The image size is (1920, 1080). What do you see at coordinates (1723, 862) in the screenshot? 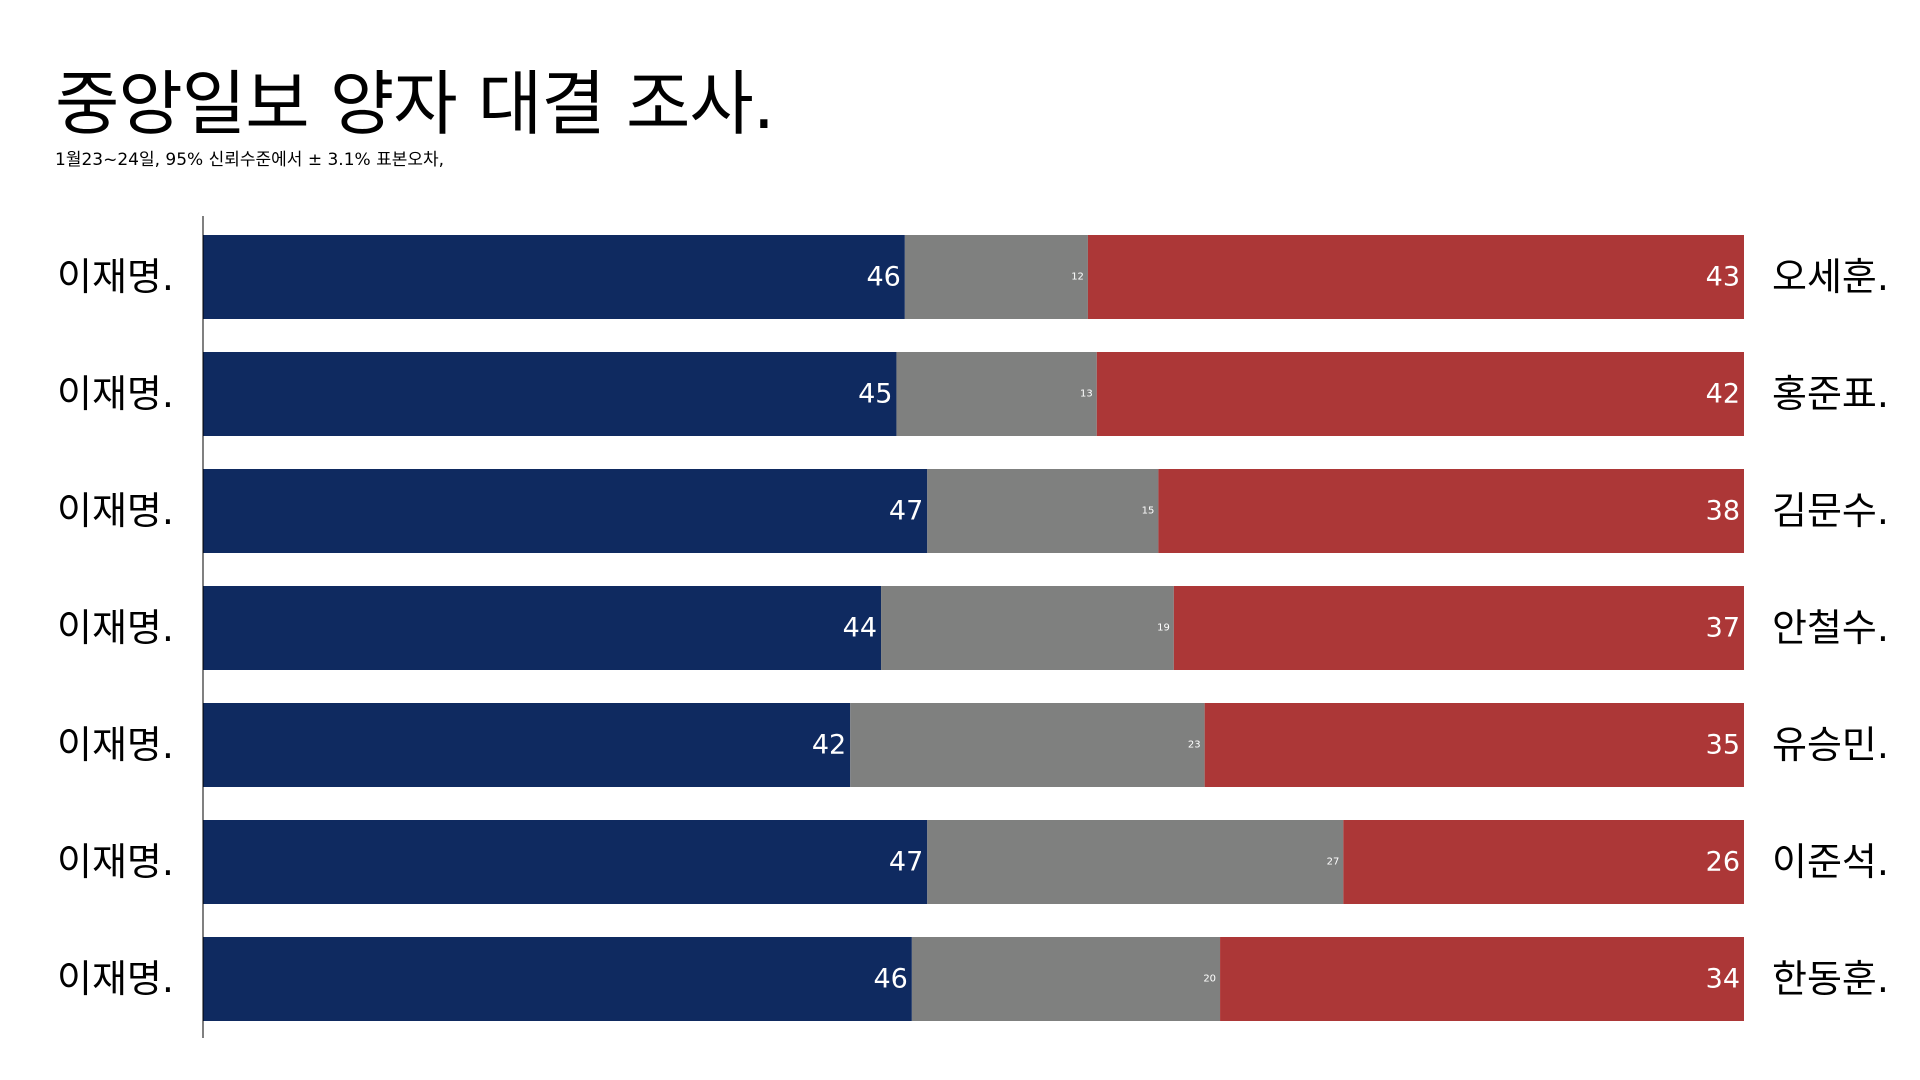
I see `value-label-right: 26` at bounding box center [1723, 862].